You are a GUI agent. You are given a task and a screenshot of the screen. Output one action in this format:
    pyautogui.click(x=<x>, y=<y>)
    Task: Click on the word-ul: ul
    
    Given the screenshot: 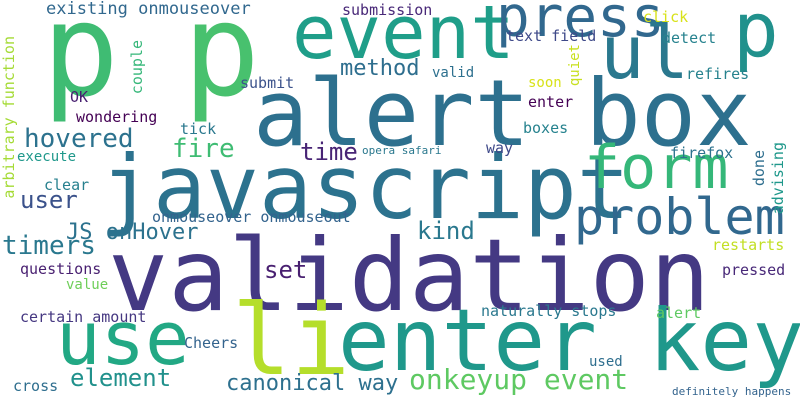 What is the action you would take?
    pyautogui.click(x=645, y=53)
    